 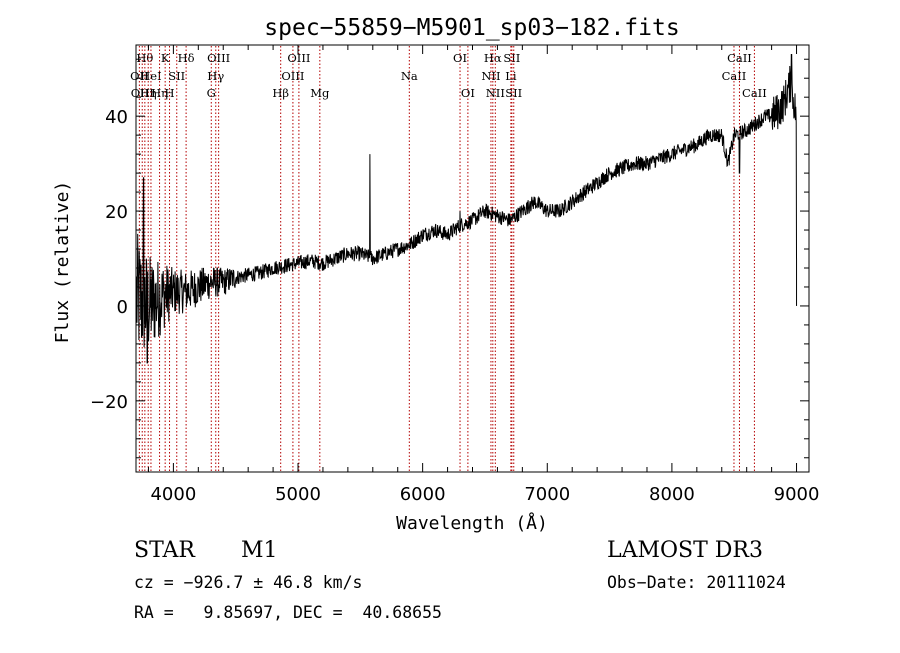 I want to click on chart-title: spec−55859−M5901_sp03−182.fits, so click(x=471, y=28).